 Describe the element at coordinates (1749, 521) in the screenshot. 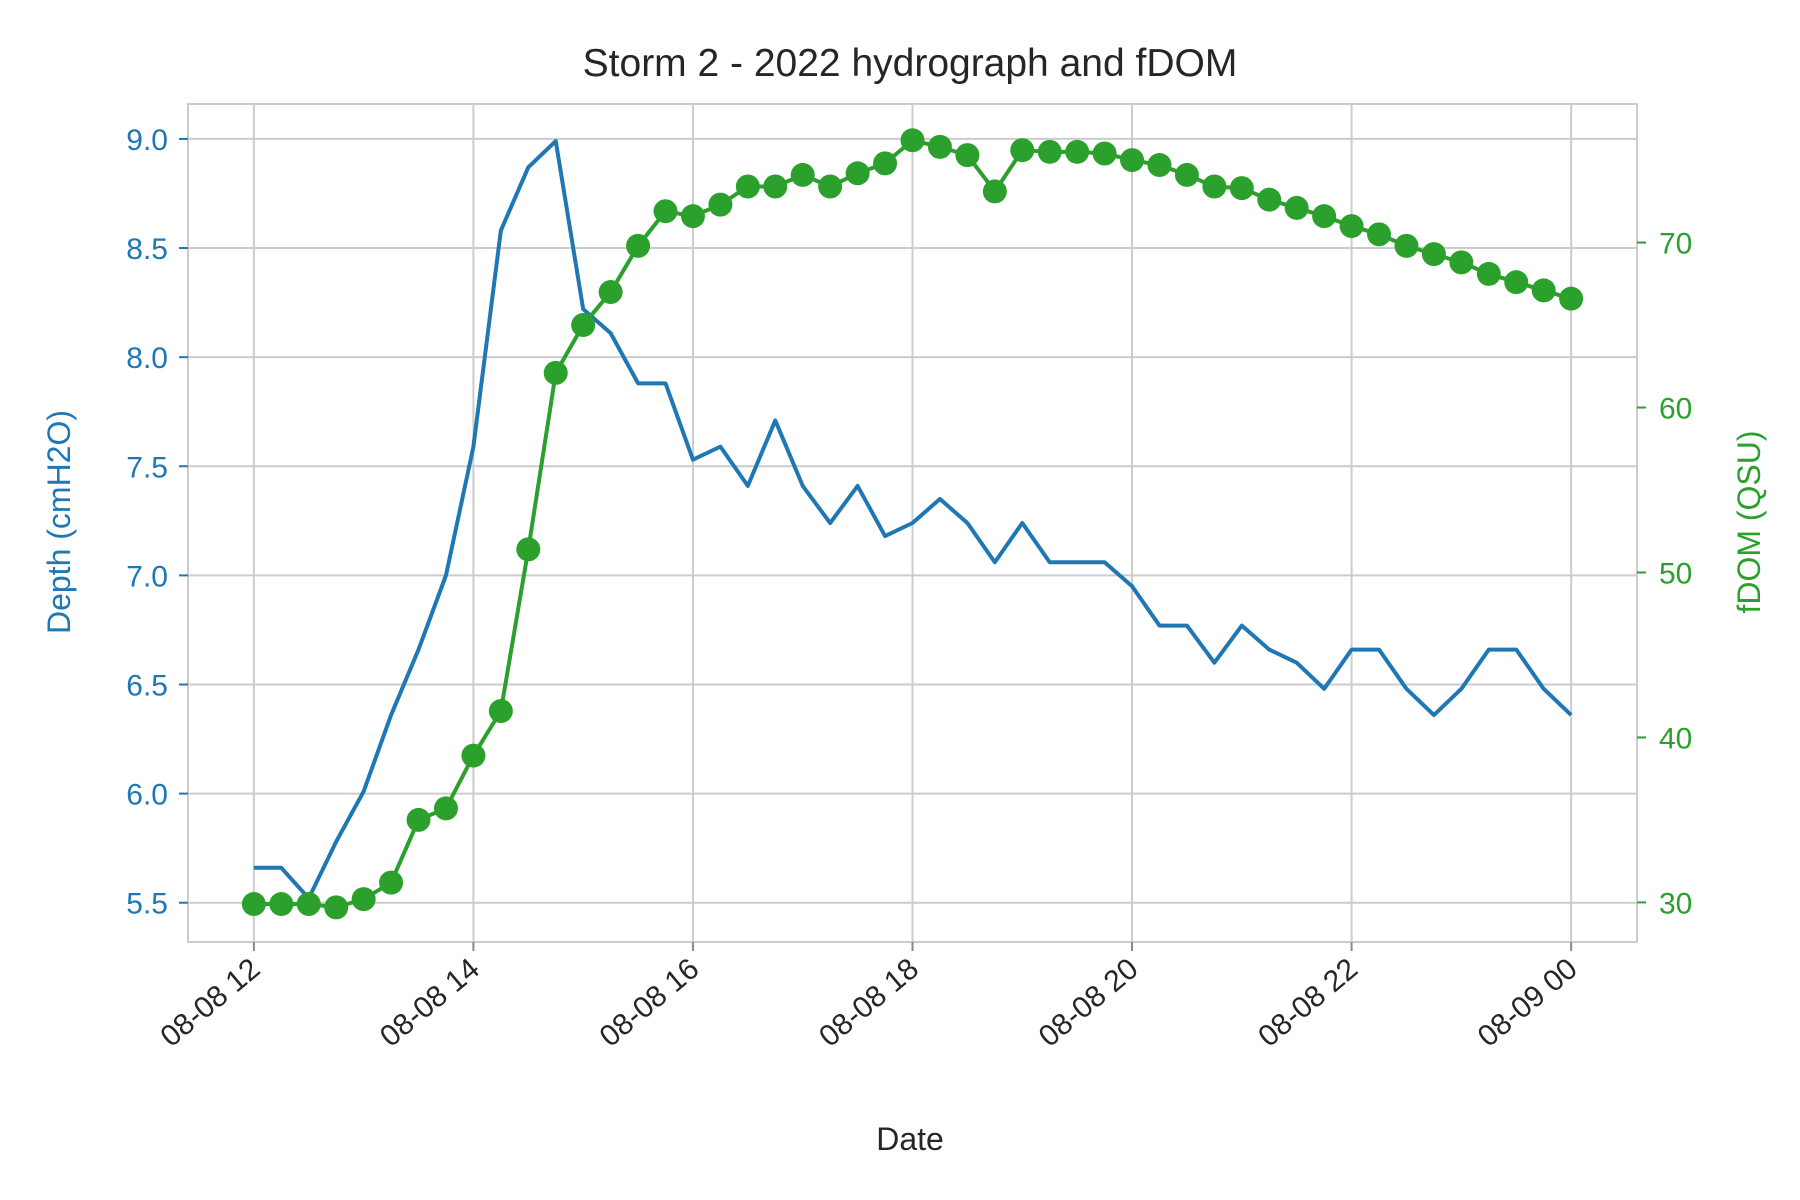

I see `right-y-axis-label: fDOM (QSU)` at that location.